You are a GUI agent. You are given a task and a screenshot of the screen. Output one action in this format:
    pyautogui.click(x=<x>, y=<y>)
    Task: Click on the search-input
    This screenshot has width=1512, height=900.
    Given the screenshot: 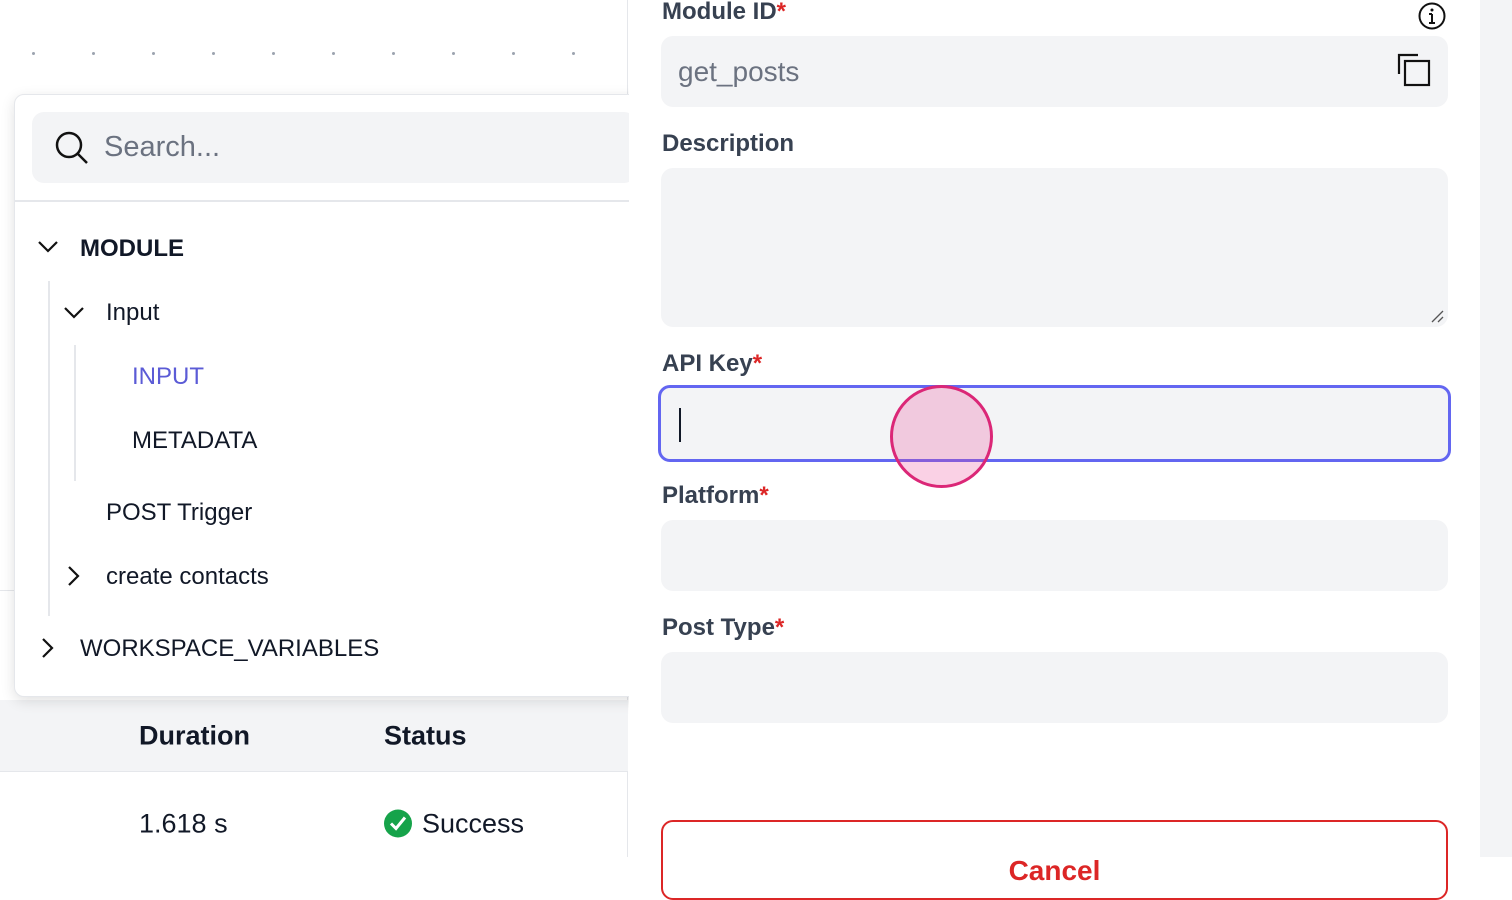 What is the action you would take?
    pyautogui.click(x=354, y=147)
    